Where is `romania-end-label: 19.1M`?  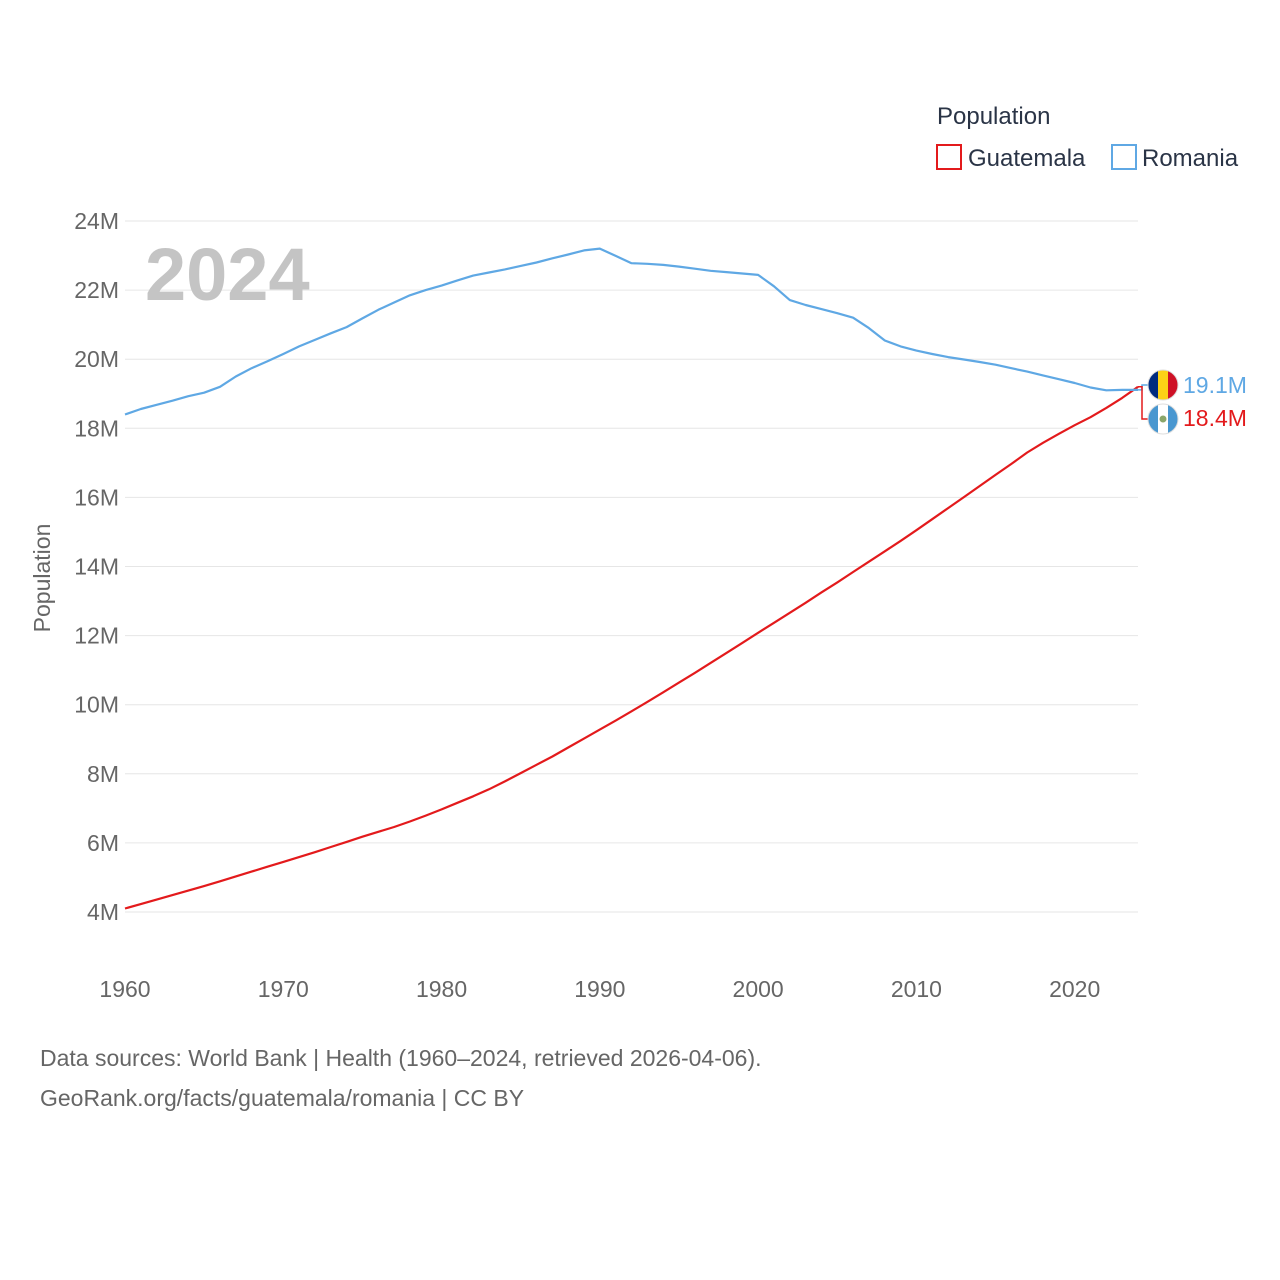 romania-end-label: 19.1M is located at coordinates (1215, 385).